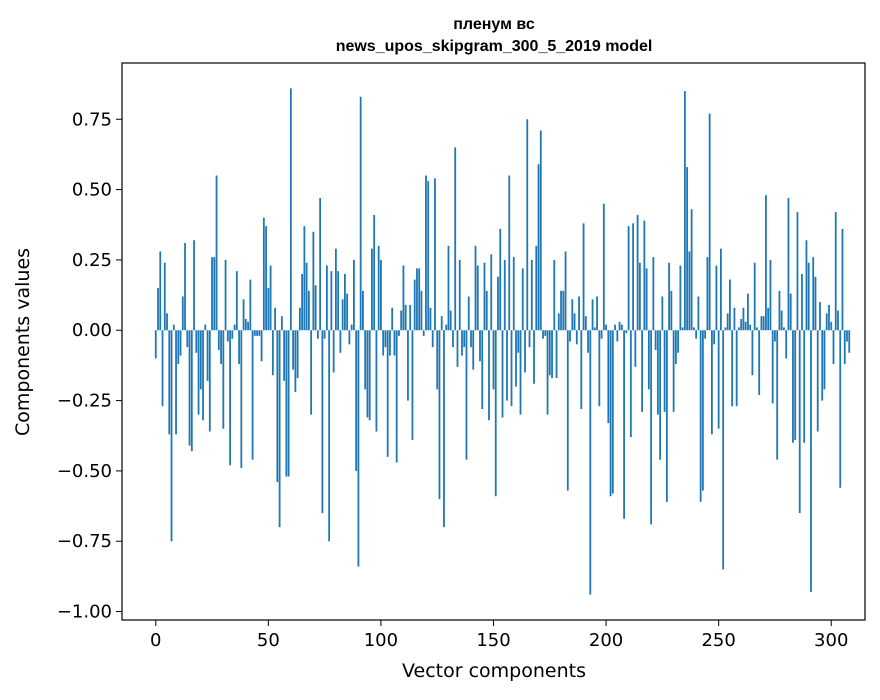  I want to click on x-tick-label: 300, so click(831, 640).